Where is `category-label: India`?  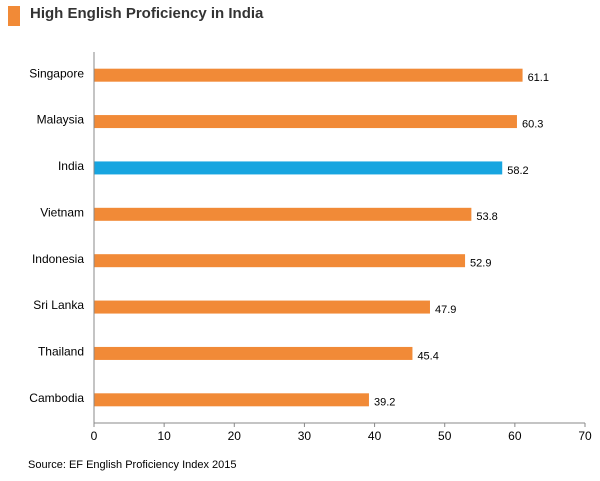 category-label: India is located at coordinates (71, 166).